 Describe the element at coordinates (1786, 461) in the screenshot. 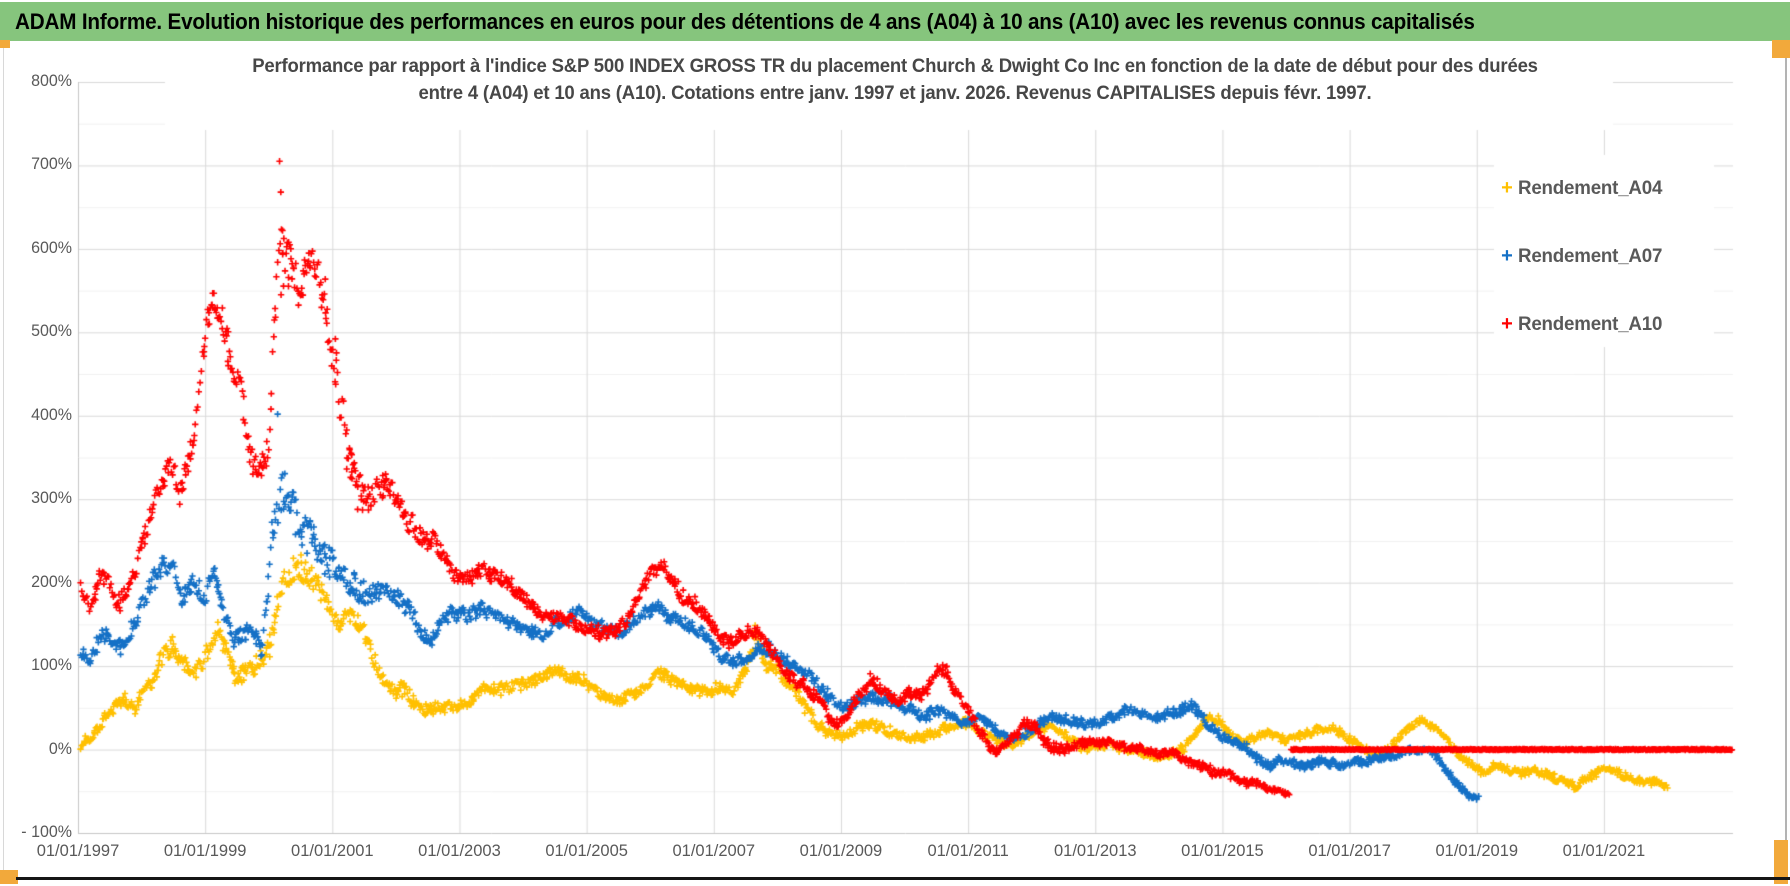

I see `right-border-line` at that location.